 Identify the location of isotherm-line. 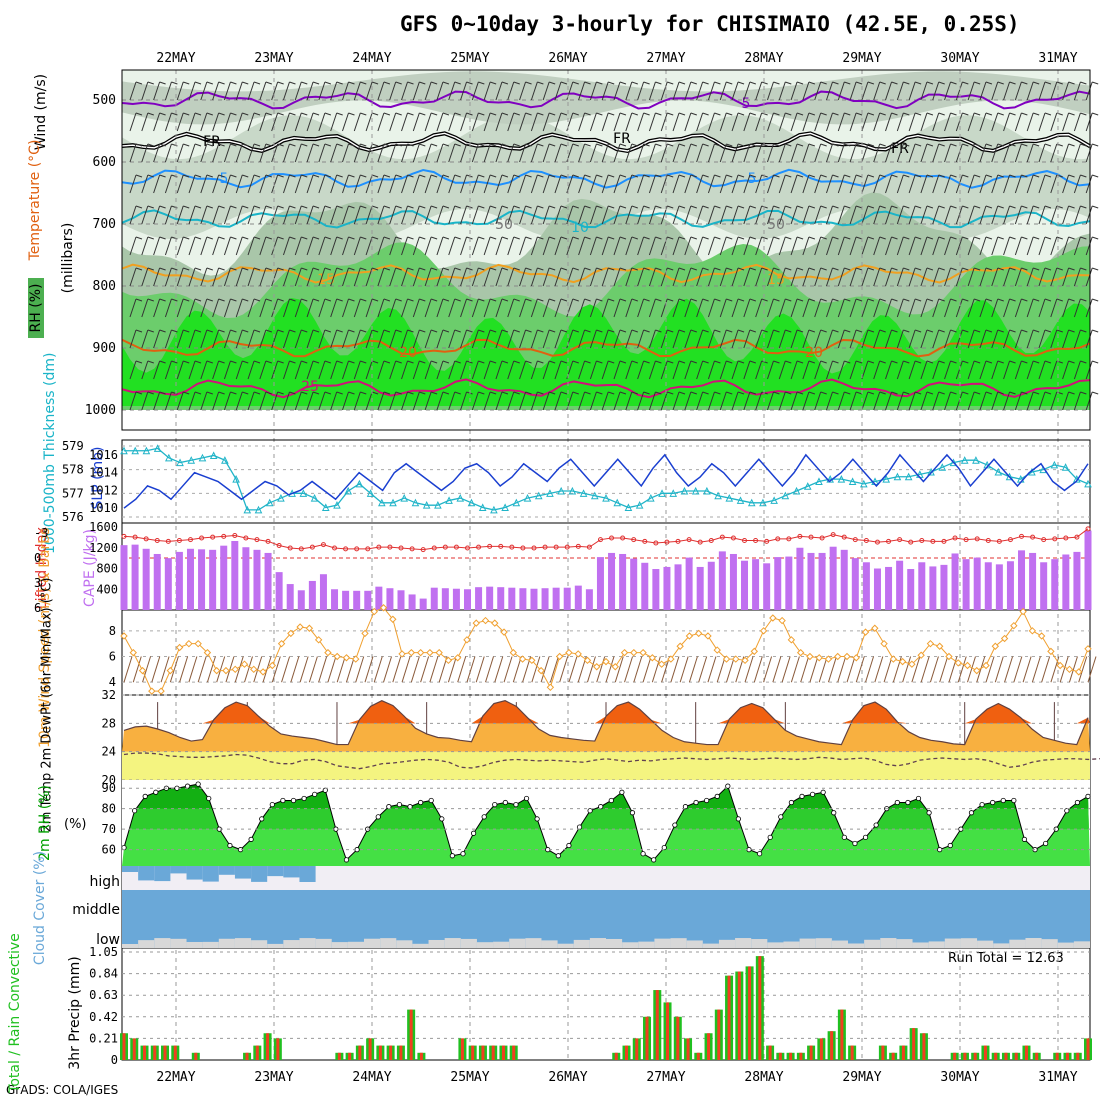
(606, 388).